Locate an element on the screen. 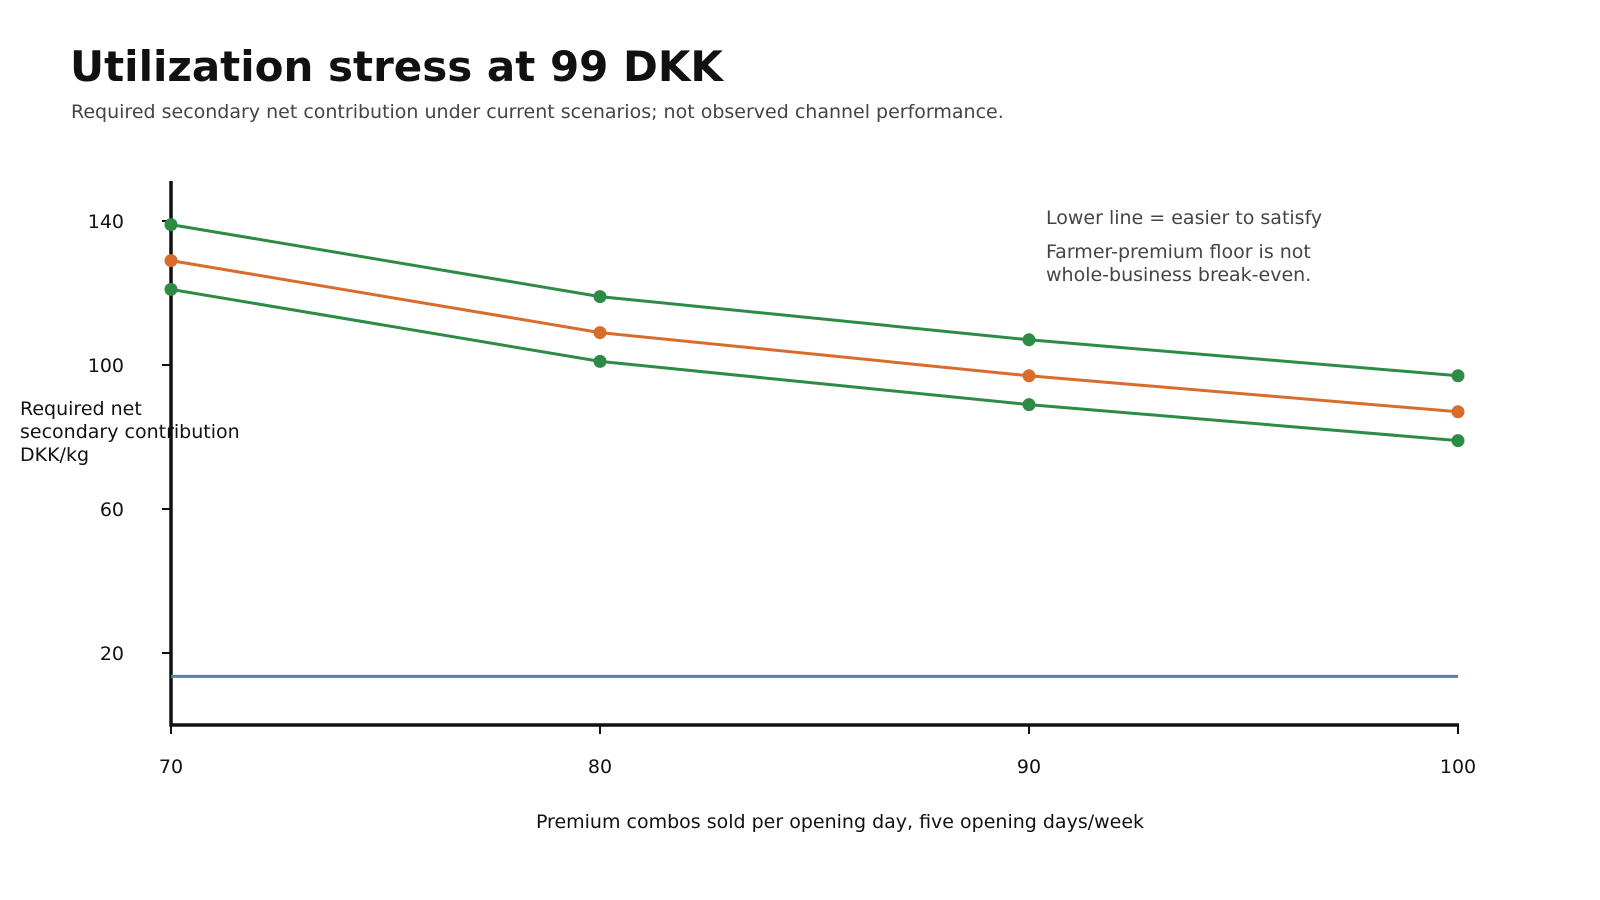 This screenshot has width=1600, height=900. annotation-line: whole-business break-even. is located at coordinates (1179, 275).